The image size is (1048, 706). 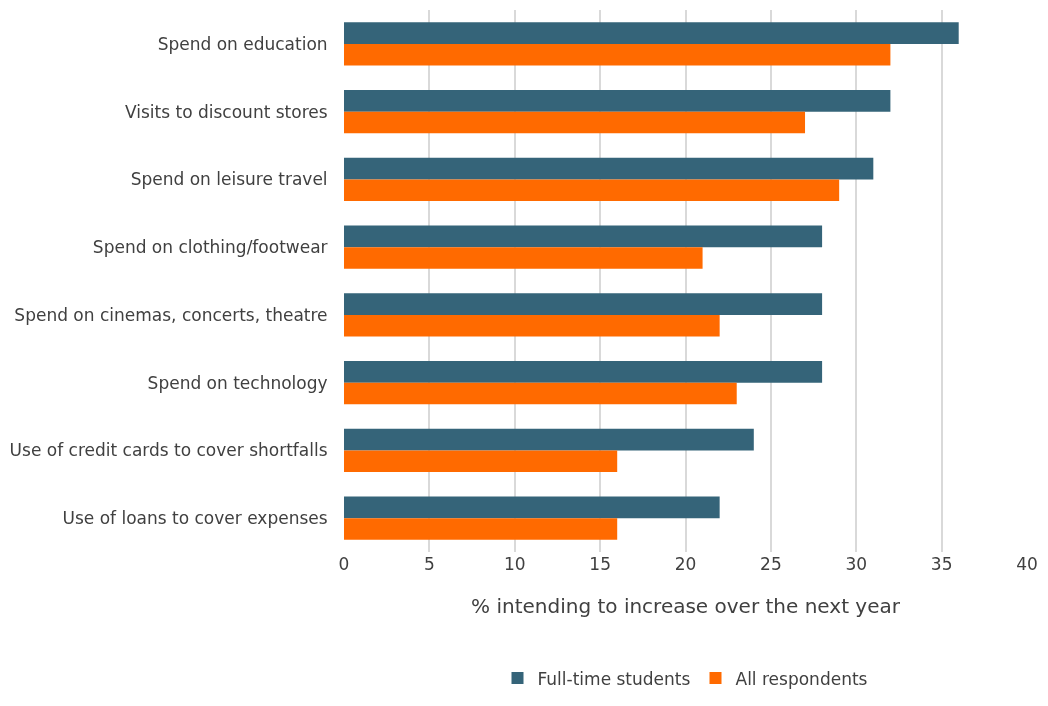 I want to click on y-tick-label: Spend on education, so click(x=242, y=43).